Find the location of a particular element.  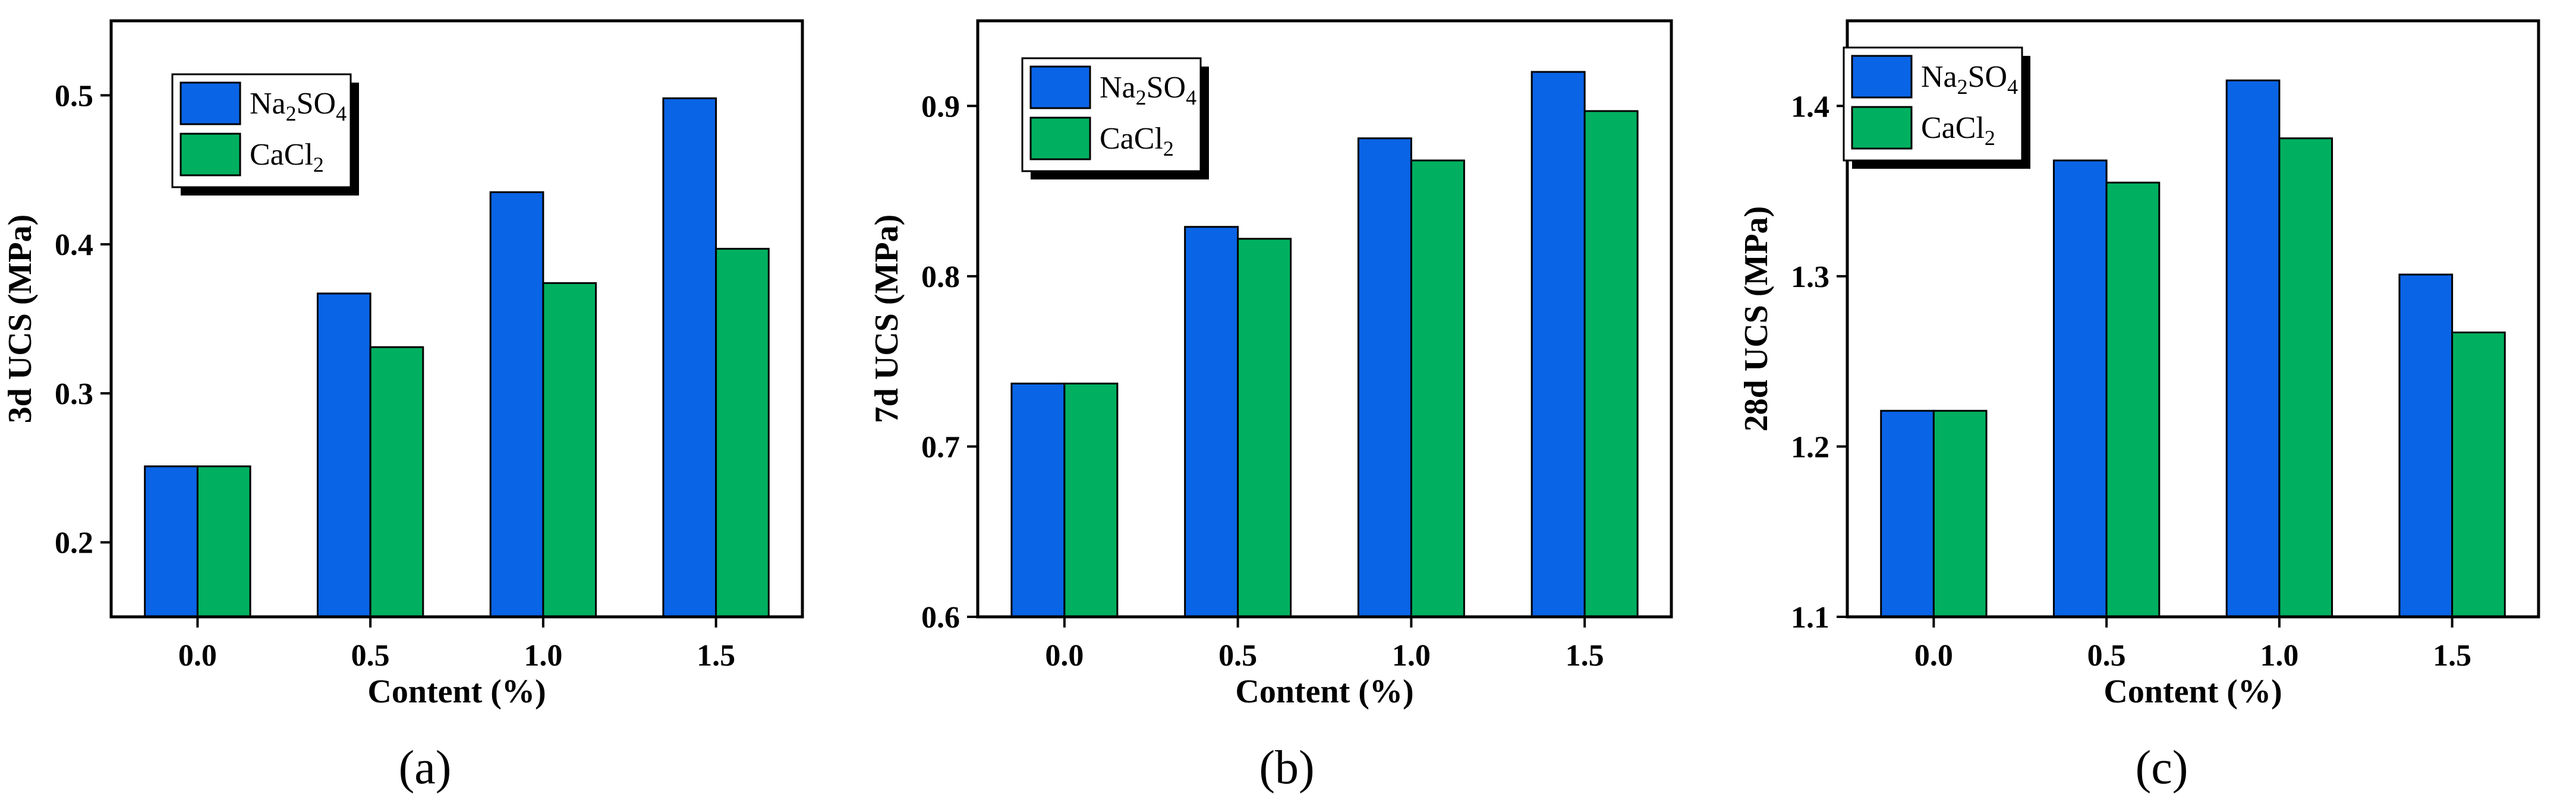

y-tick-label: 1.4 is located at coordinates (1810, 107).